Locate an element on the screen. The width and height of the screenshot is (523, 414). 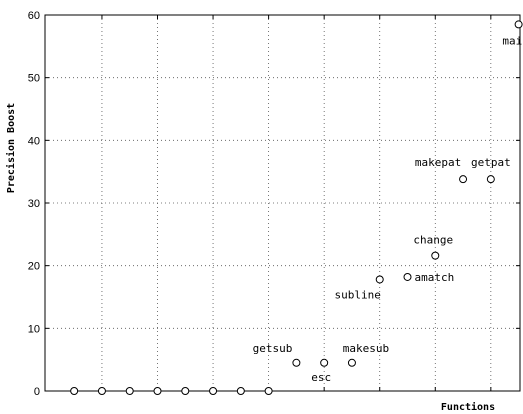
y-tick-label: 10 is located at coordinates (34, 329).